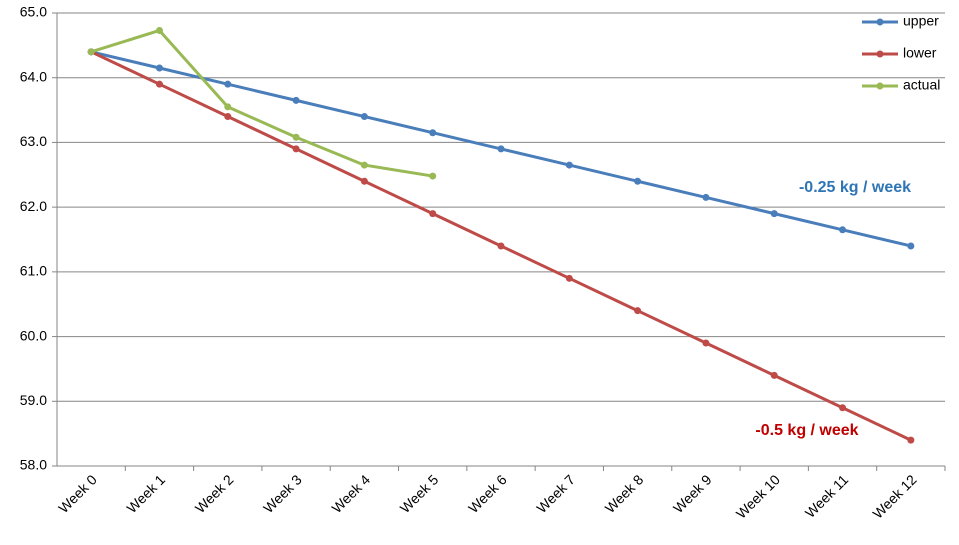 The width and height of the screenshot is (959, 545). What do you see at coordinates (214, 493) in the screenshot?
I see `x-tick-label: Week 2` at bounding box center [214, 493].